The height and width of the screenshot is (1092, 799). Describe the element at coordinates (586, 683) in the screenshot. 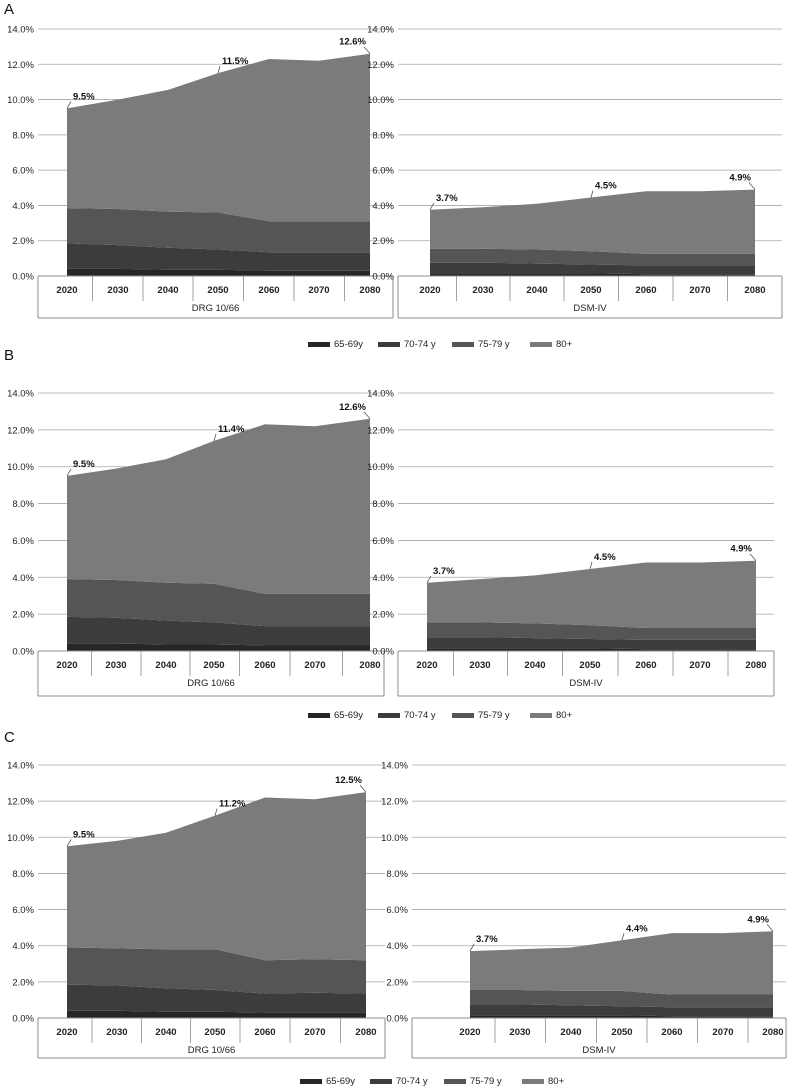

I see `group-label: DSM-IV` at that location.